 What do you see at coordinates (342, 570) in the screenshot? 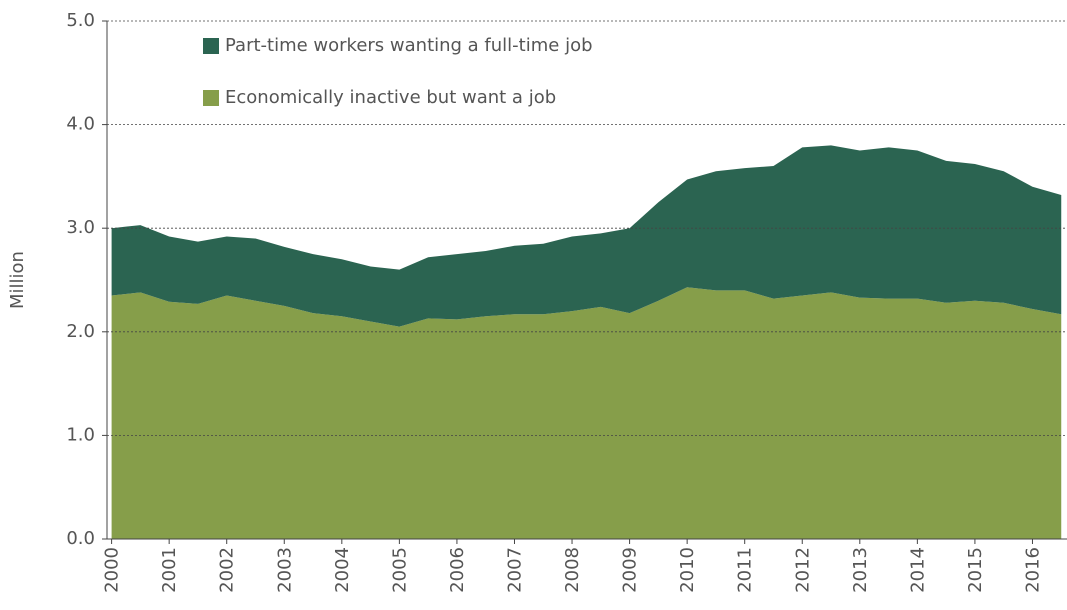
I see `x-tick-label: 2004` at bounding box center [342, 570].